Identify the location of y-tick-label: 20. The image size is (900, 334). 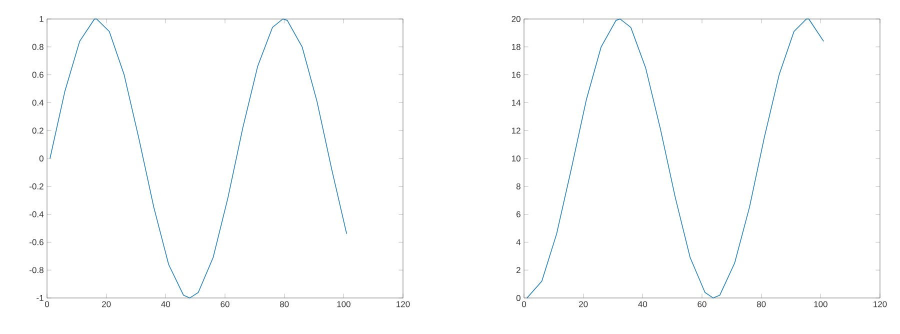
(516, 19).